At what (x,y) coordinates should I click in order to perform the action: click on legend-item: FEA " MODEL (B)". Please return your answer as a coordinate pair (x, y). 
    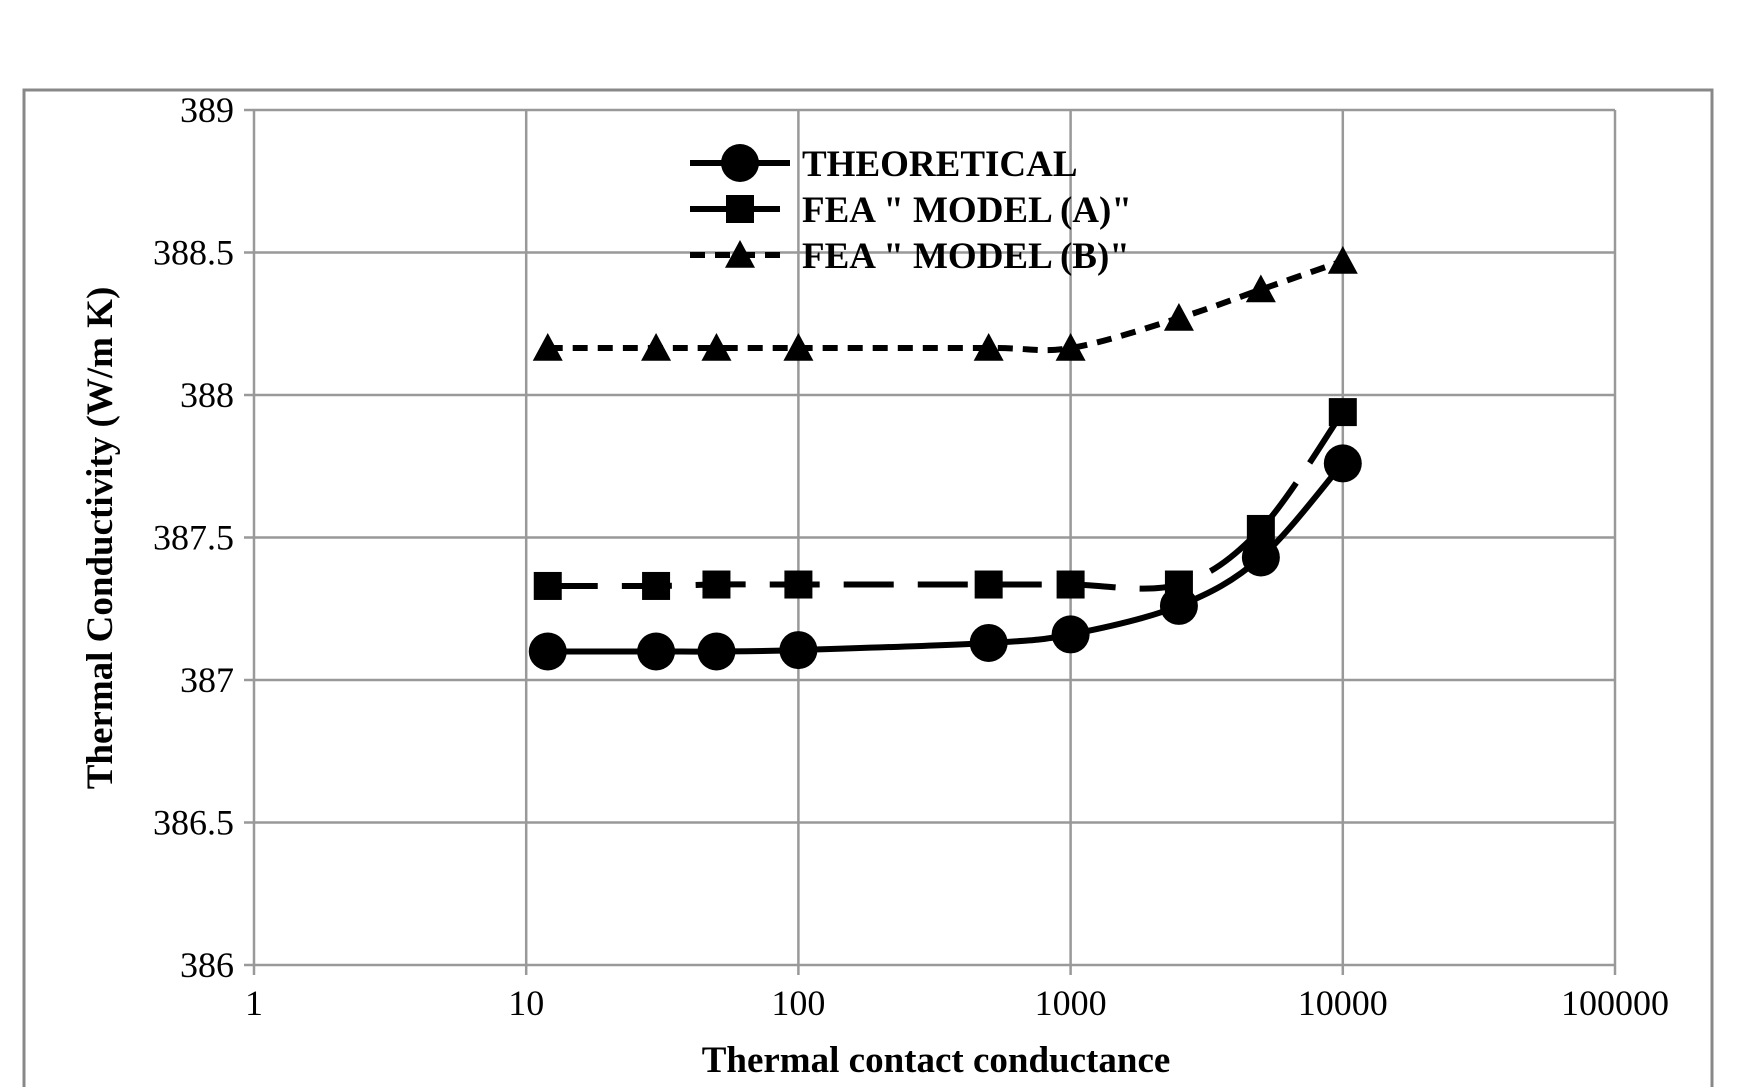
    Looking at the image, I should click on (910, 256).